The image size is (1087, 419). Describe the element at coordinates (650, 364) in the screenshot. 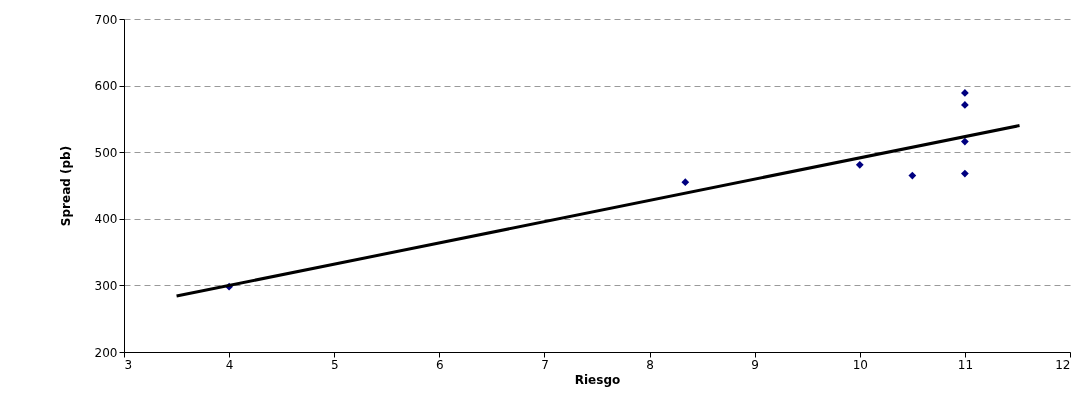

I see `x-tick-label: 8` at that location.